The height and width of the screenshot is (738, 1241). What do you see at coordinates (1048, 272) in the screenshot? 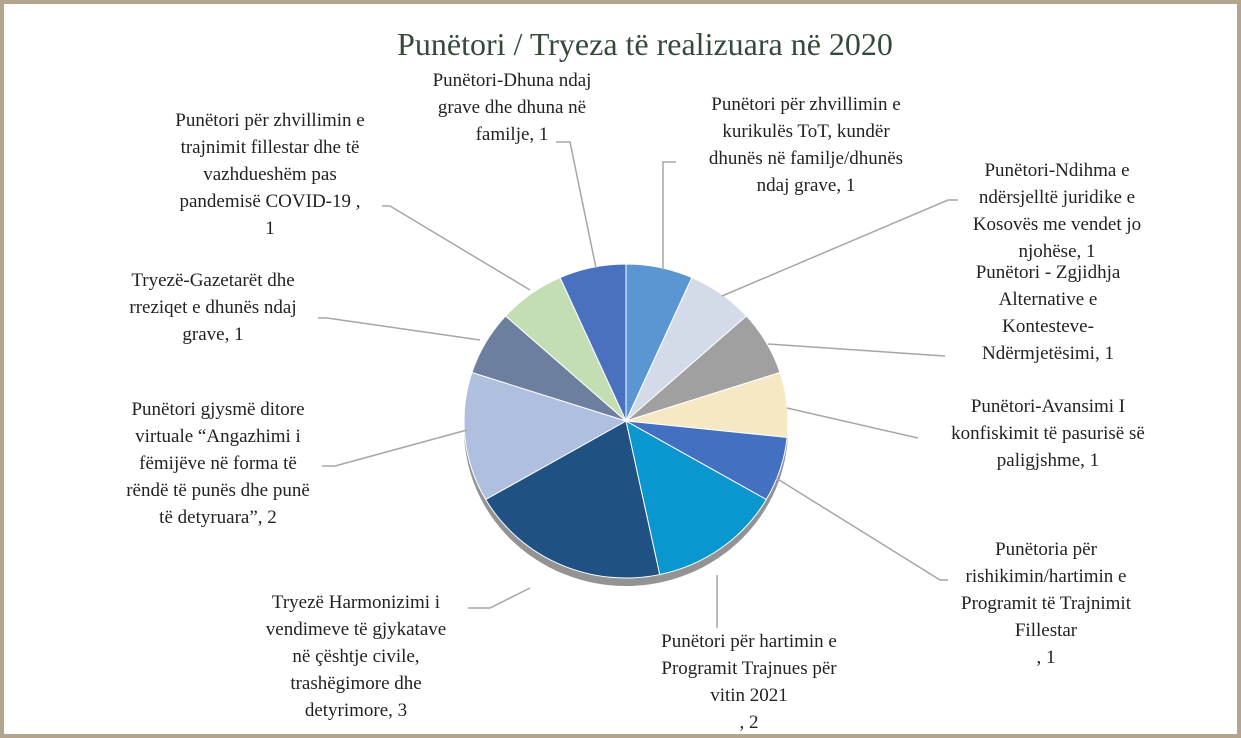
I see `data-label: Punëtori - Zgjidhja` at bounding box center [1048, 272].